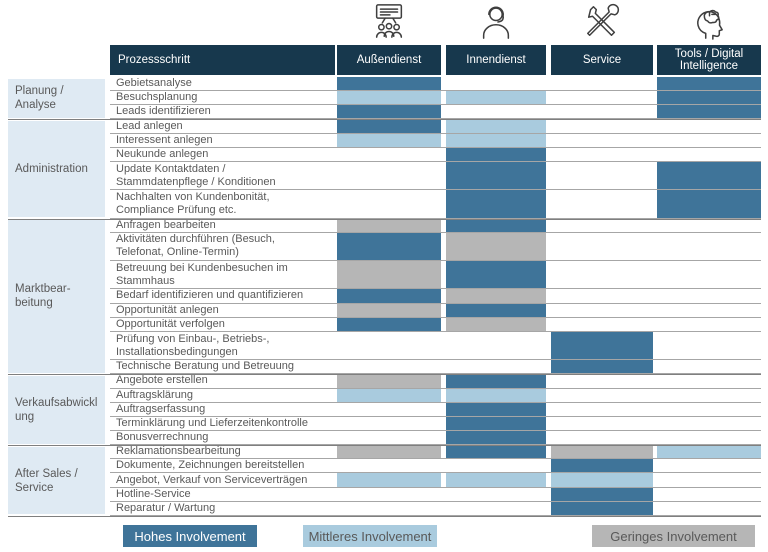 This screenshot has width=768, height=552. I want to click on process-step-label: Technische Beratung und Betreuung, so click(205, 366).